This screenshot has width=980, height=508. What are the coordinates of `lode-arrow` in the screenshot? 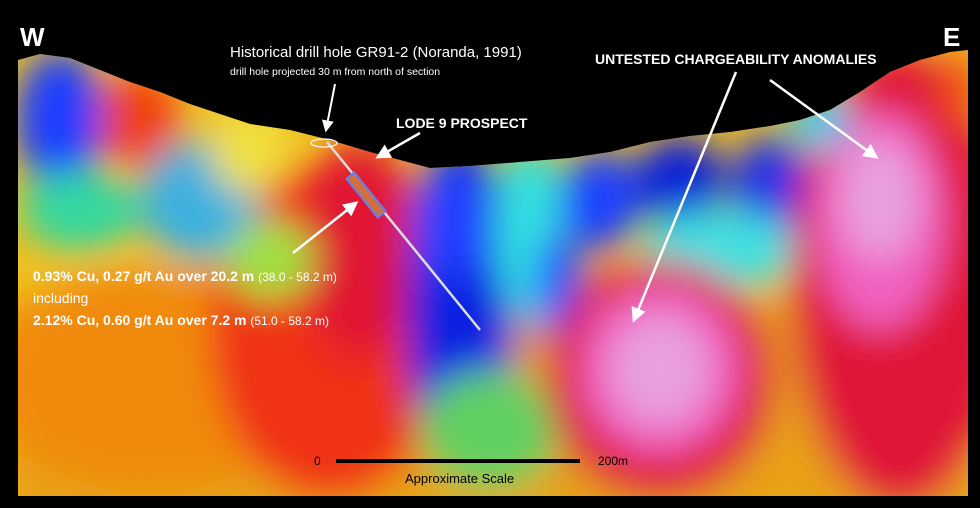 It's located at (398, 145).